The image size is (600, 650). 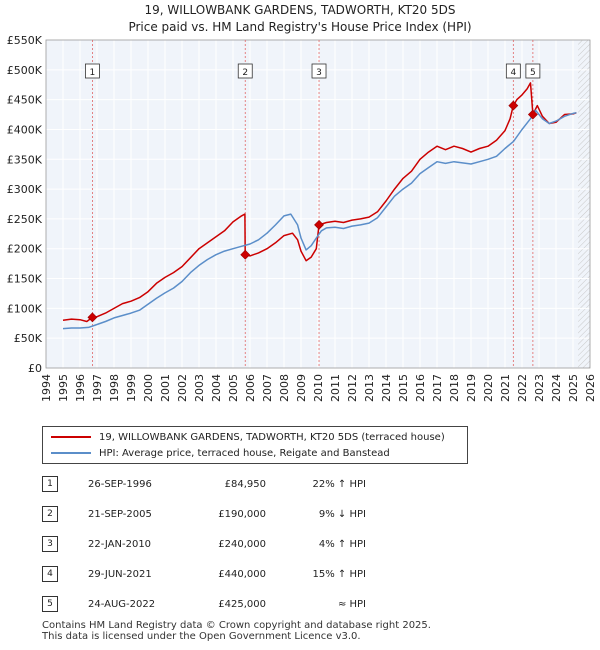 I want to click on sale-number-badge: 4, so click(x=50, y=574).